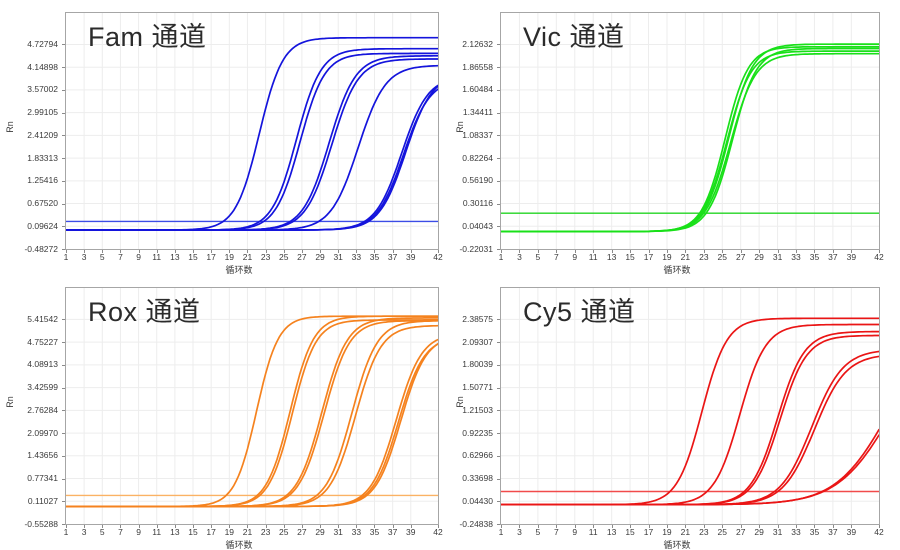 The width and height of the screenshot is (900, 550). What do you see at coordinates (477, 203) in the screenshot?
I see `y-tick-label: 0.30116` at bounding box center [477, 203].